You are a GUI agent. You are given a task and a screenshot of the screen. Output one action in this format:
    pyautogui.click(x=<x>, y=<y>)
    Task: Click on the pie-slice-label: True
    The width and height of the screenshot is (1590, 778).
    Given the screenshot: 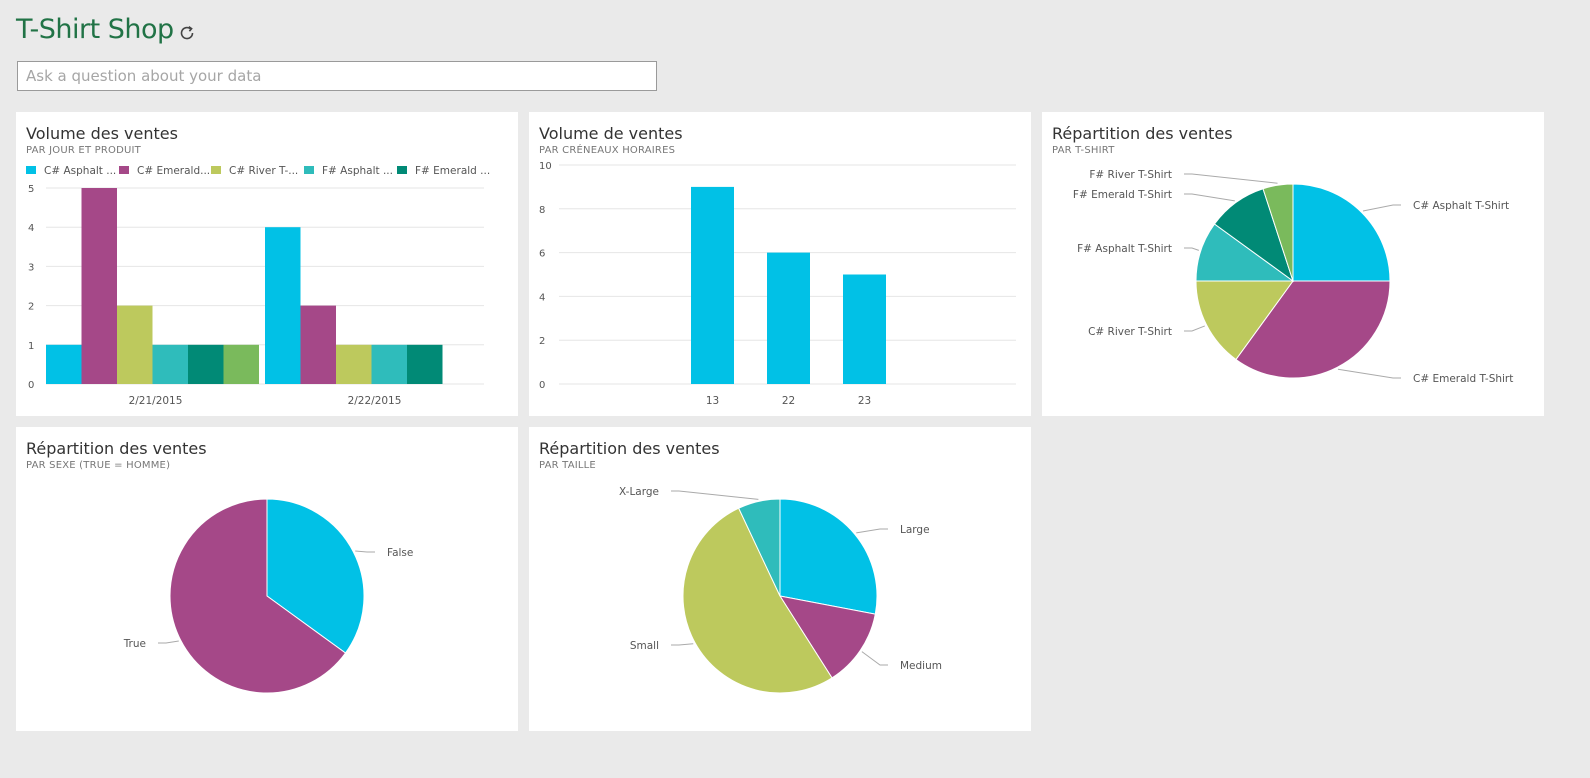 What is the action you would take?
    pyautogui.click(x=134, y=644)
    